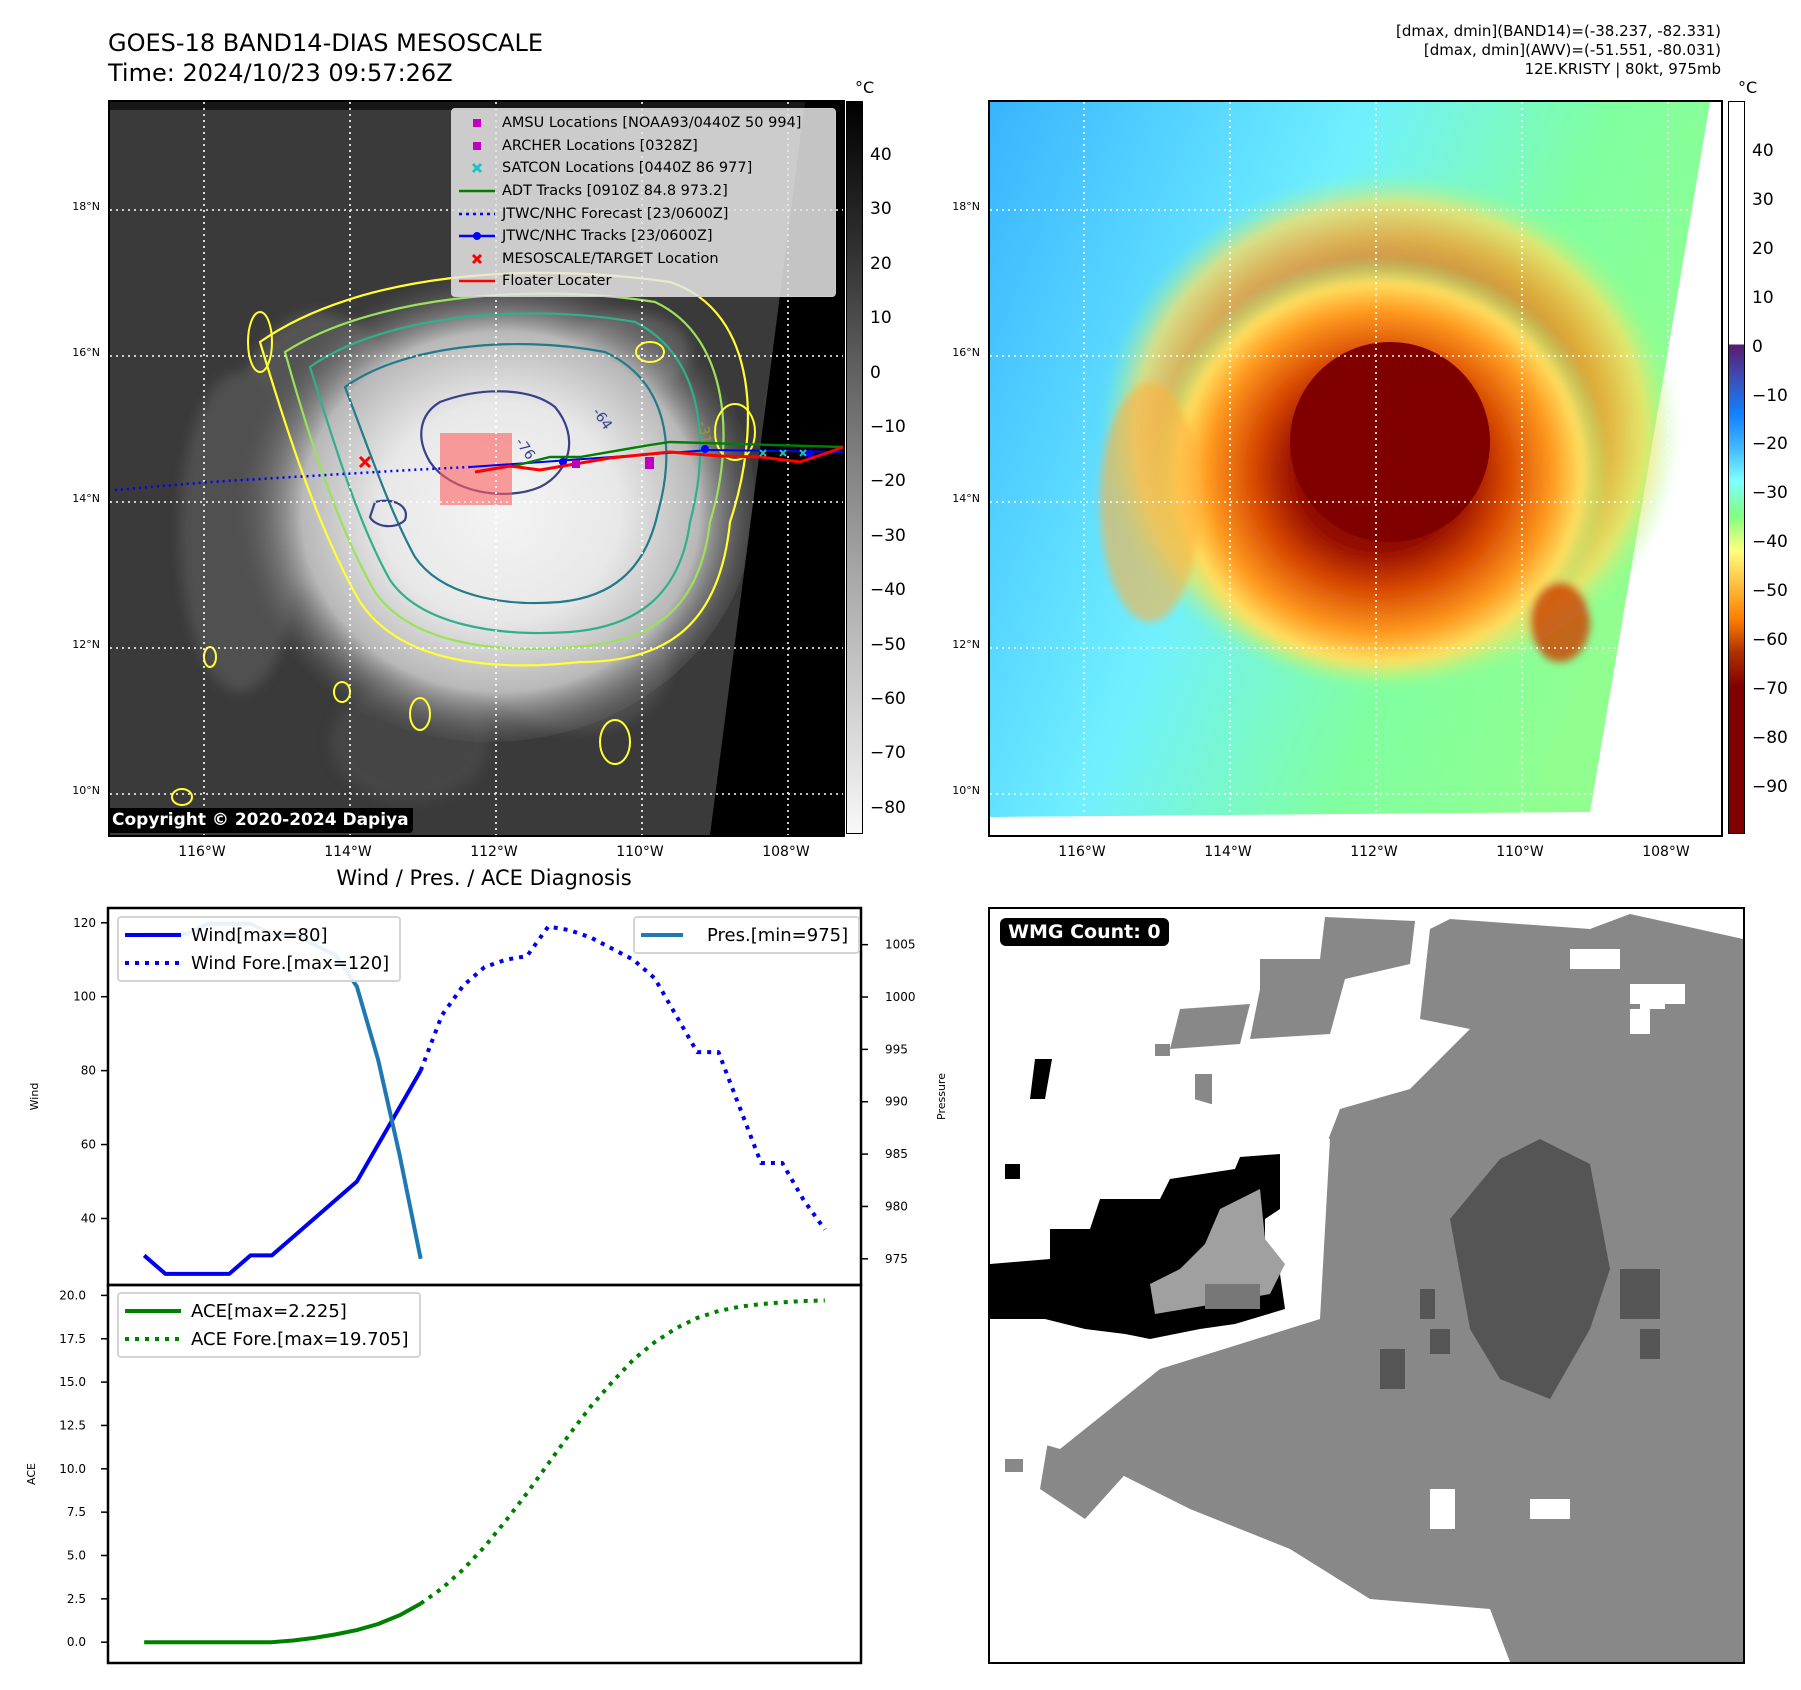  What do you see at coordinates (900, 997) in the screenshot?
I see `pressure-tick-label: 1000` at bounding box center [900, 997].